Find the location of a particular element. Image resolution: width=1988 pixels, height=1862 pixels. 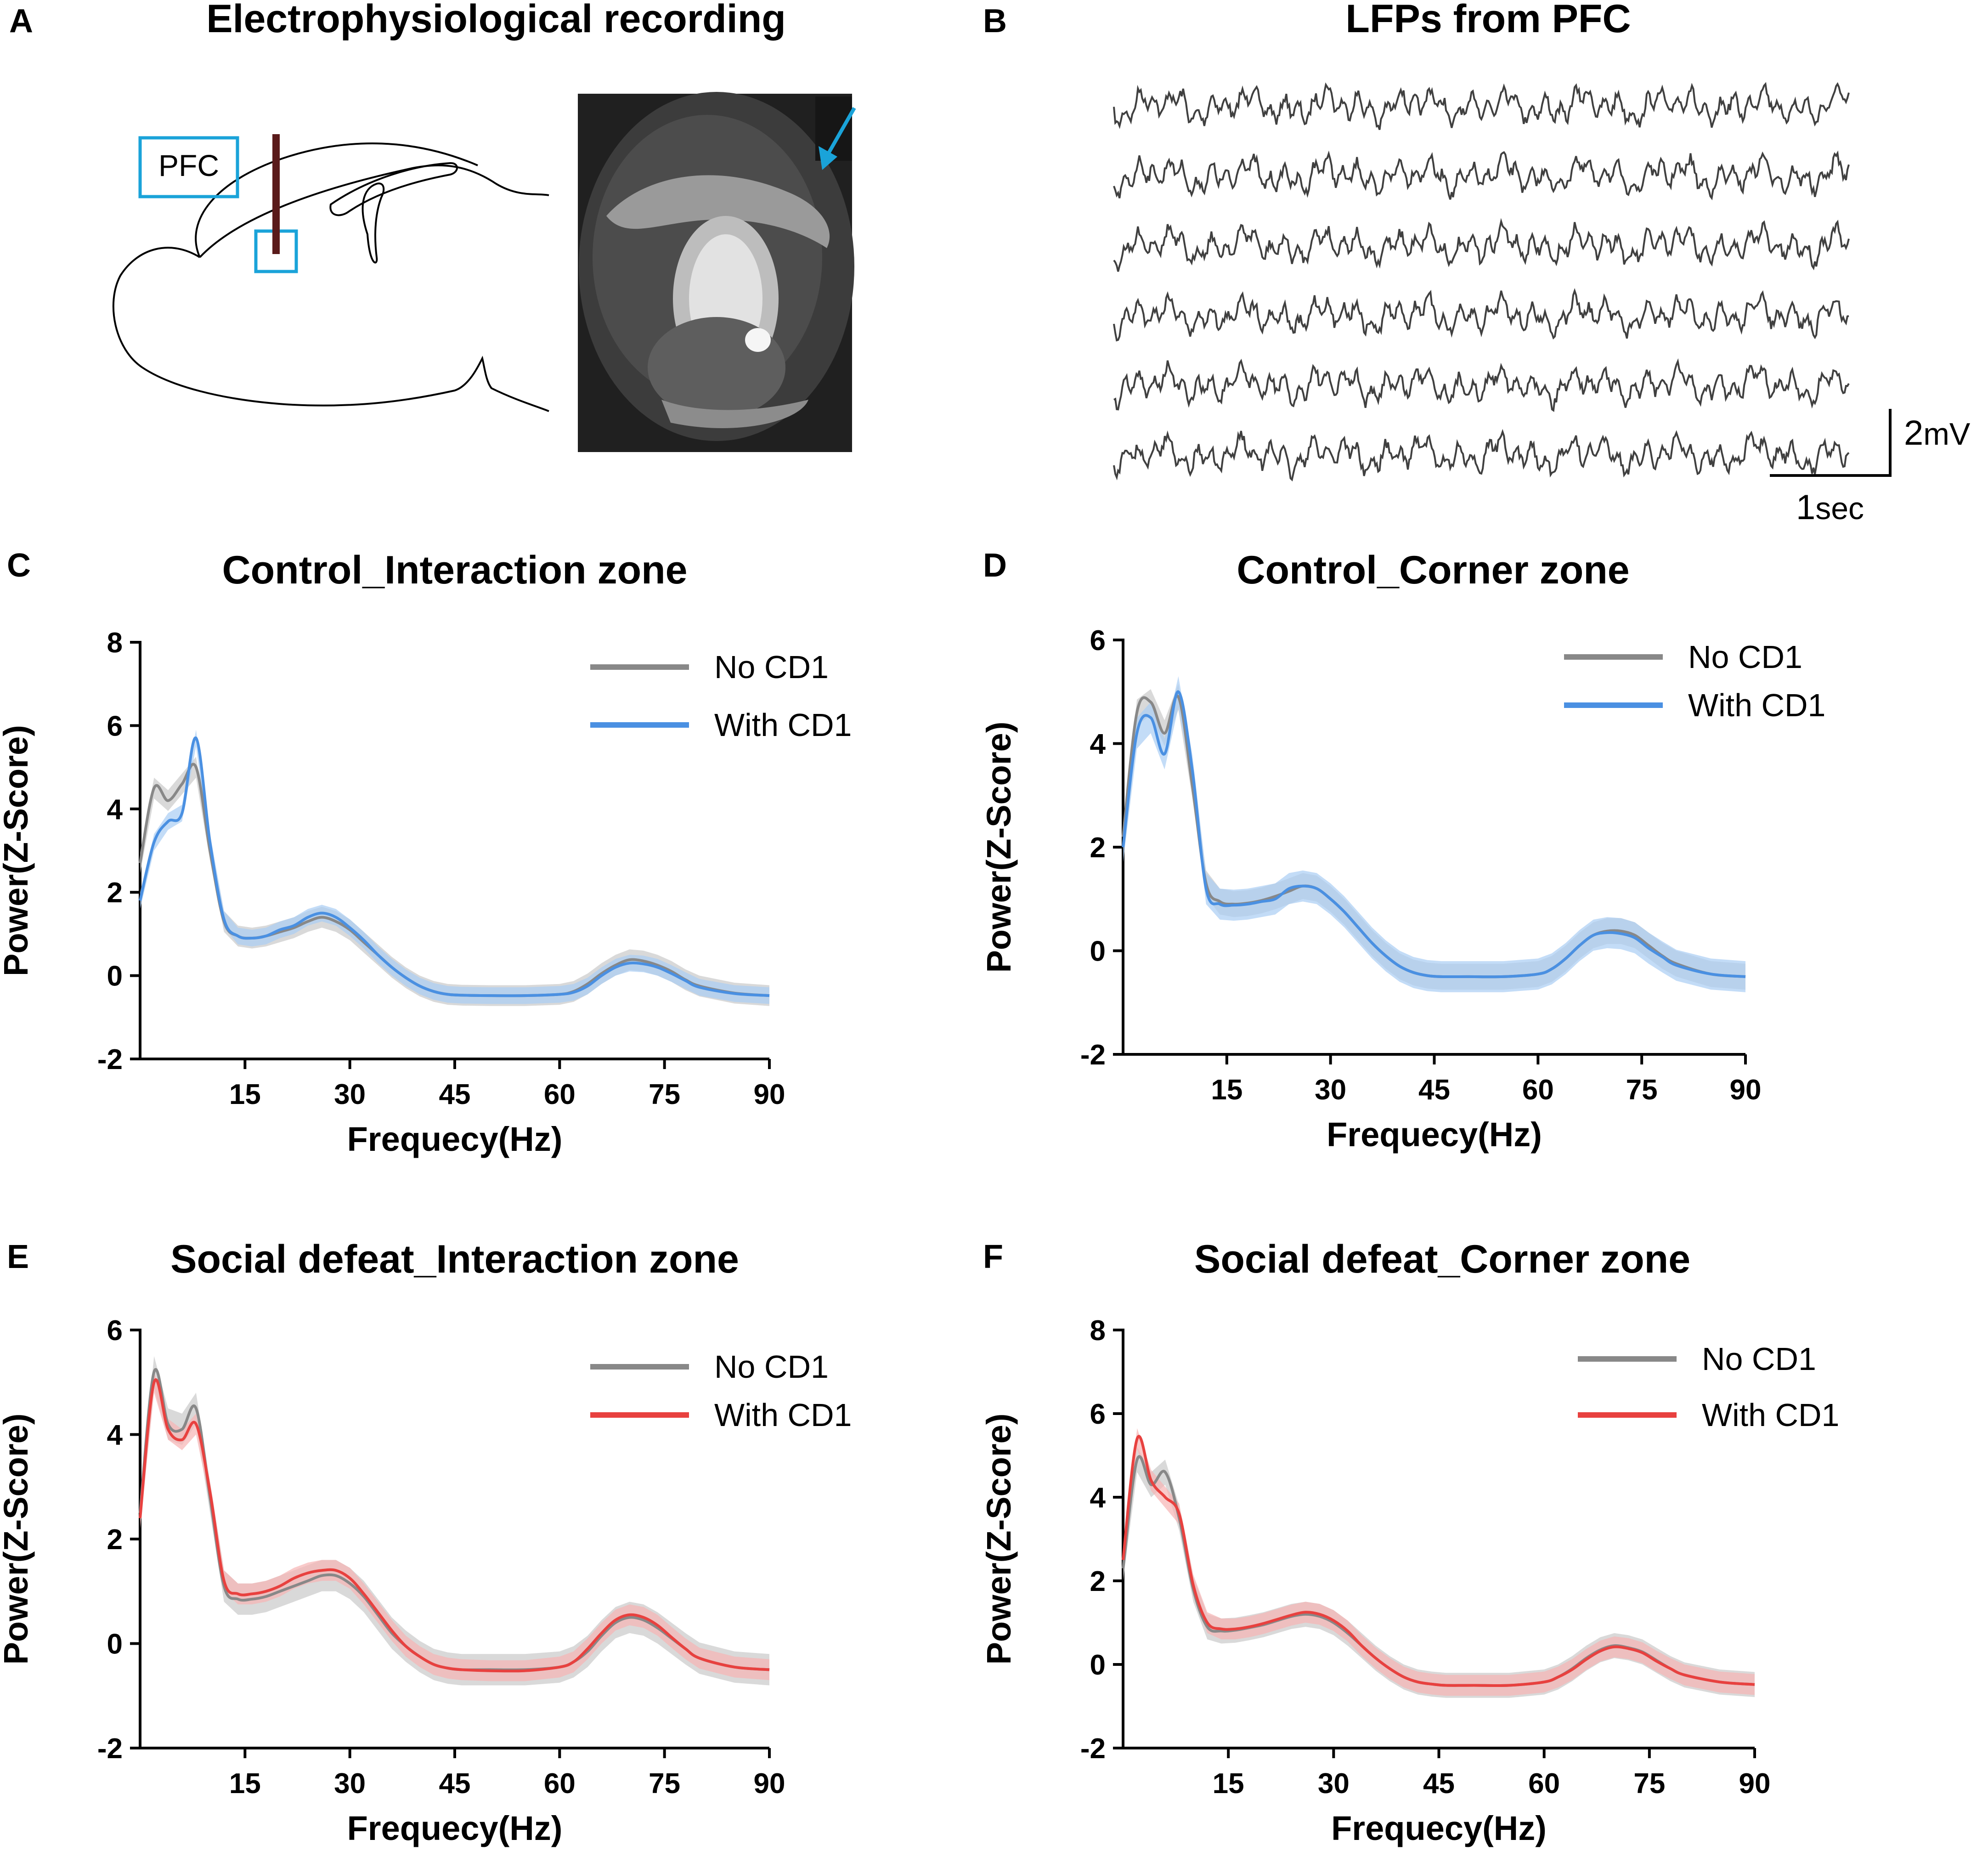

scale-bar-voltage: 2mV is located at coordinates (1937, 433).